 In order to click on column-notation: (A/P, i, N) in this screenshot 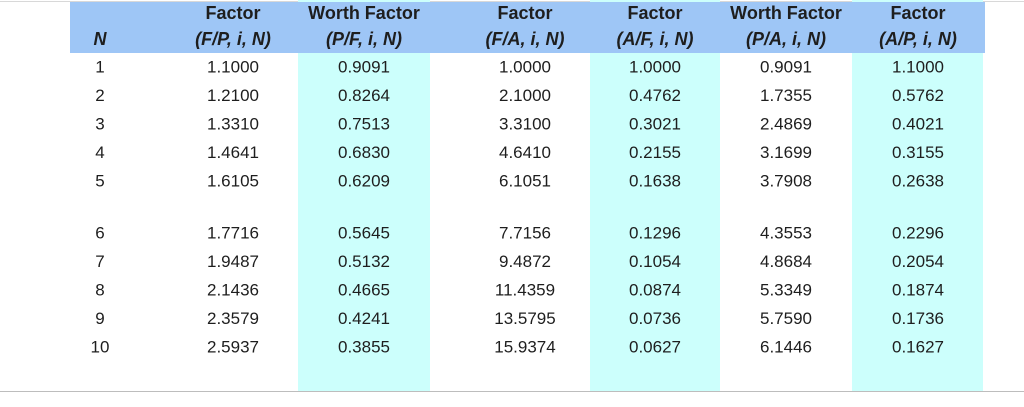, I will do `click(918, 39)`.